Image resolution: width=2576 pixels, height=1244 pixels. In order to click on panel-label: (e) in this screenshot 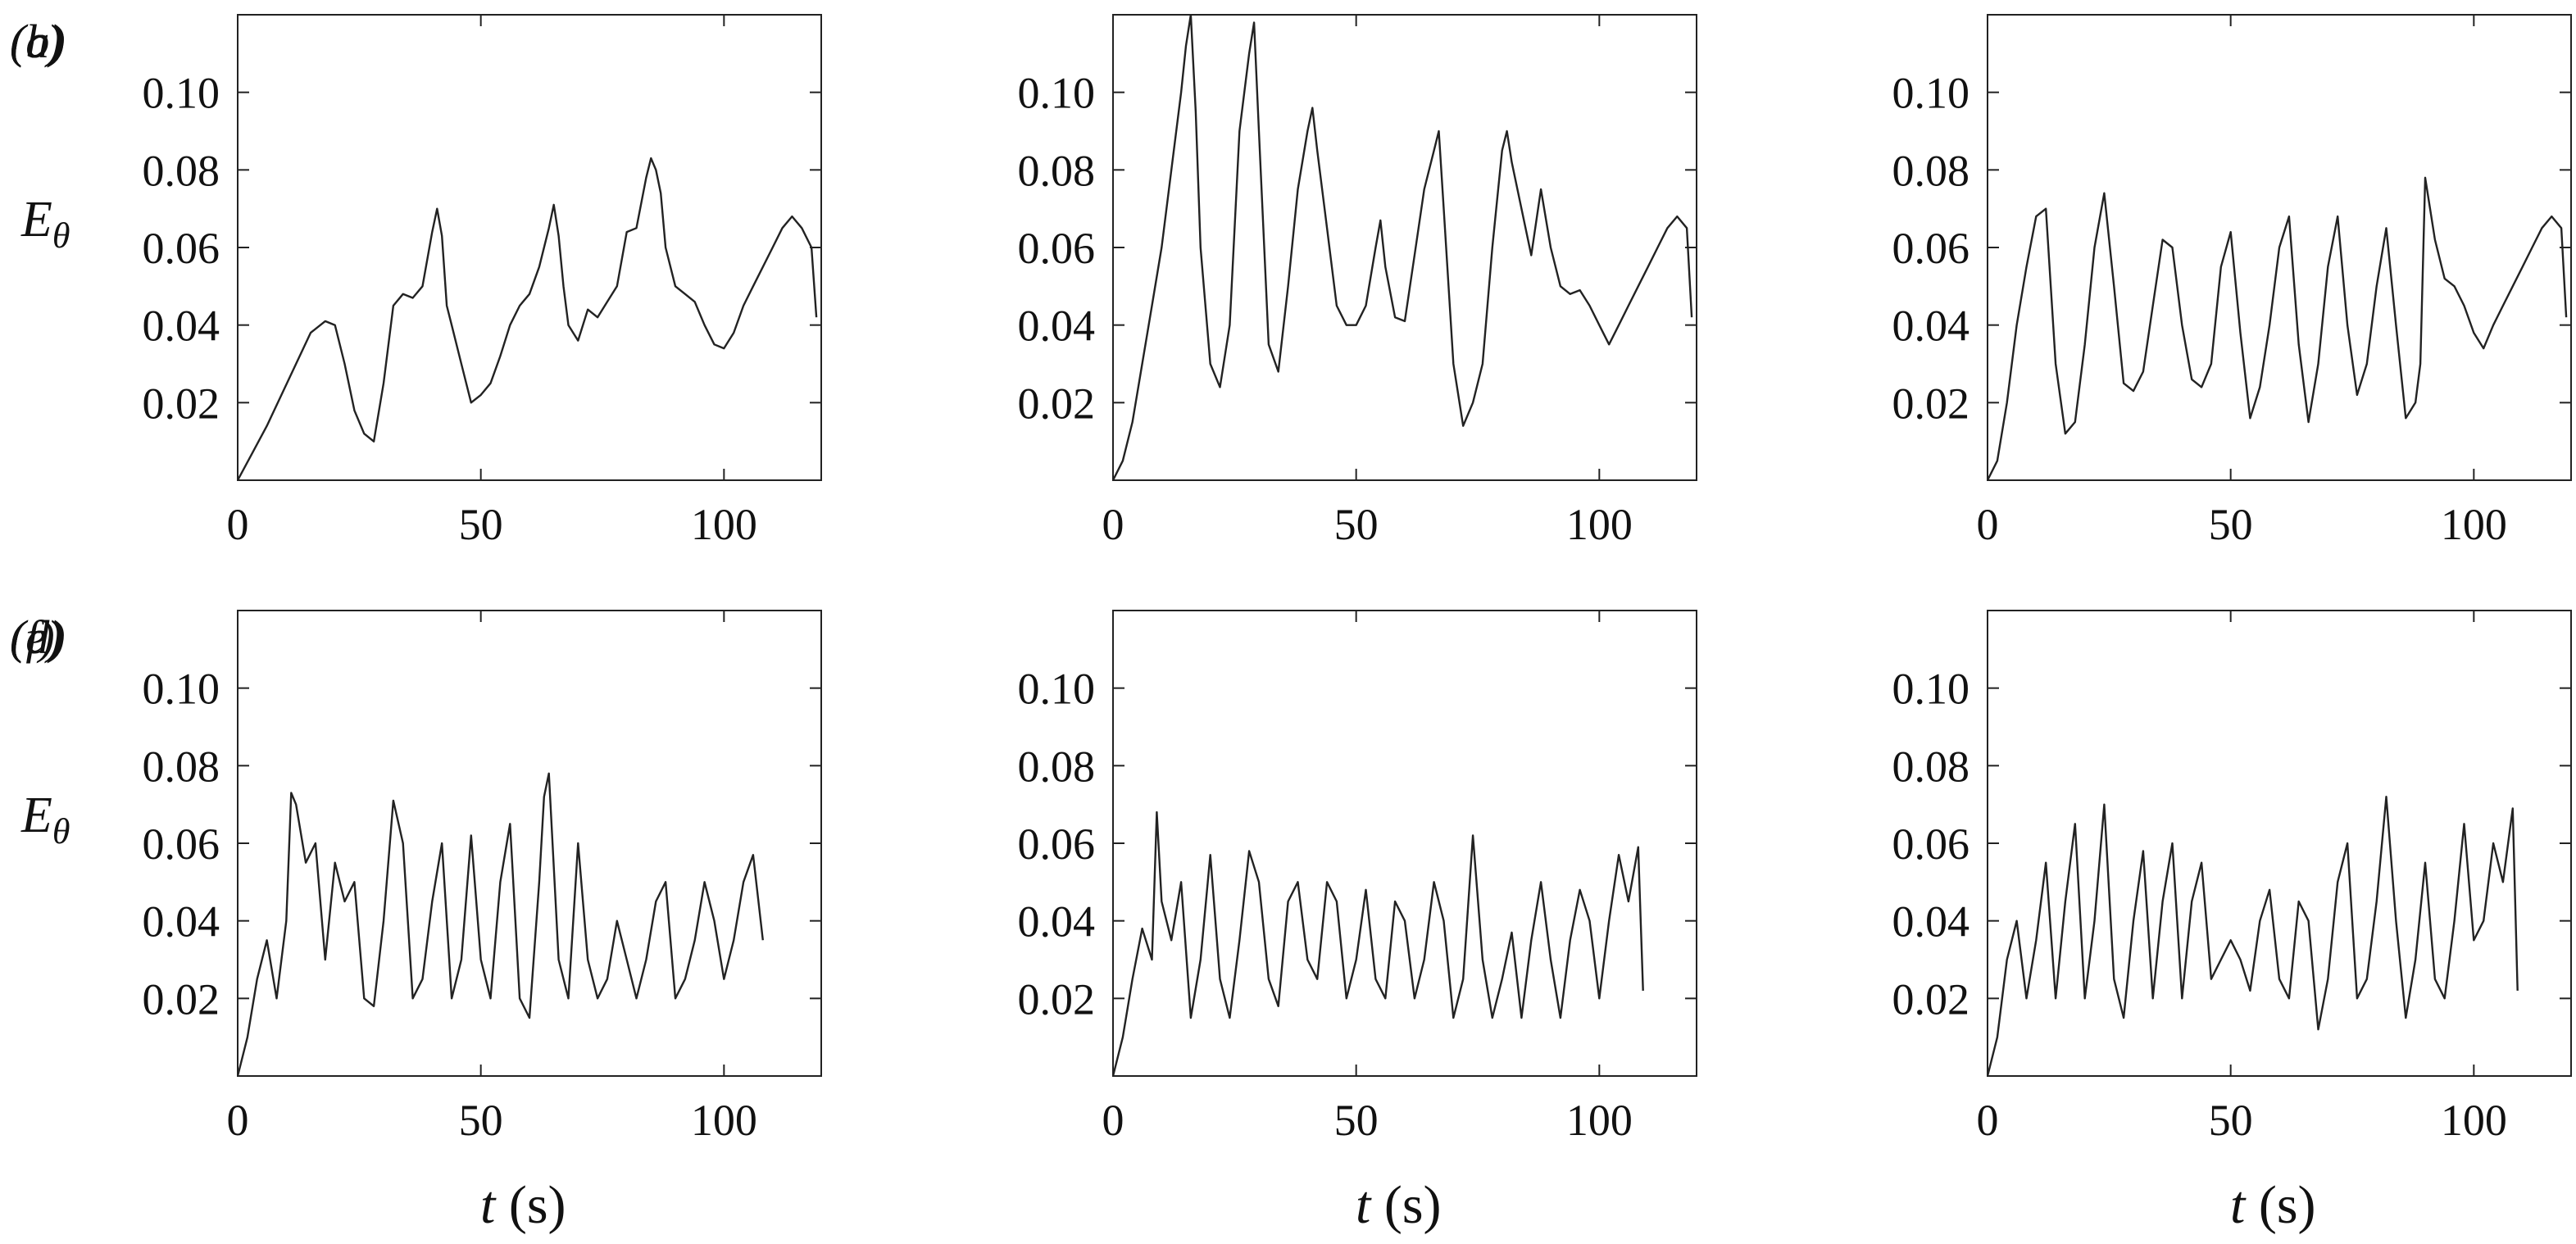, I will do `click(36, 637)`.